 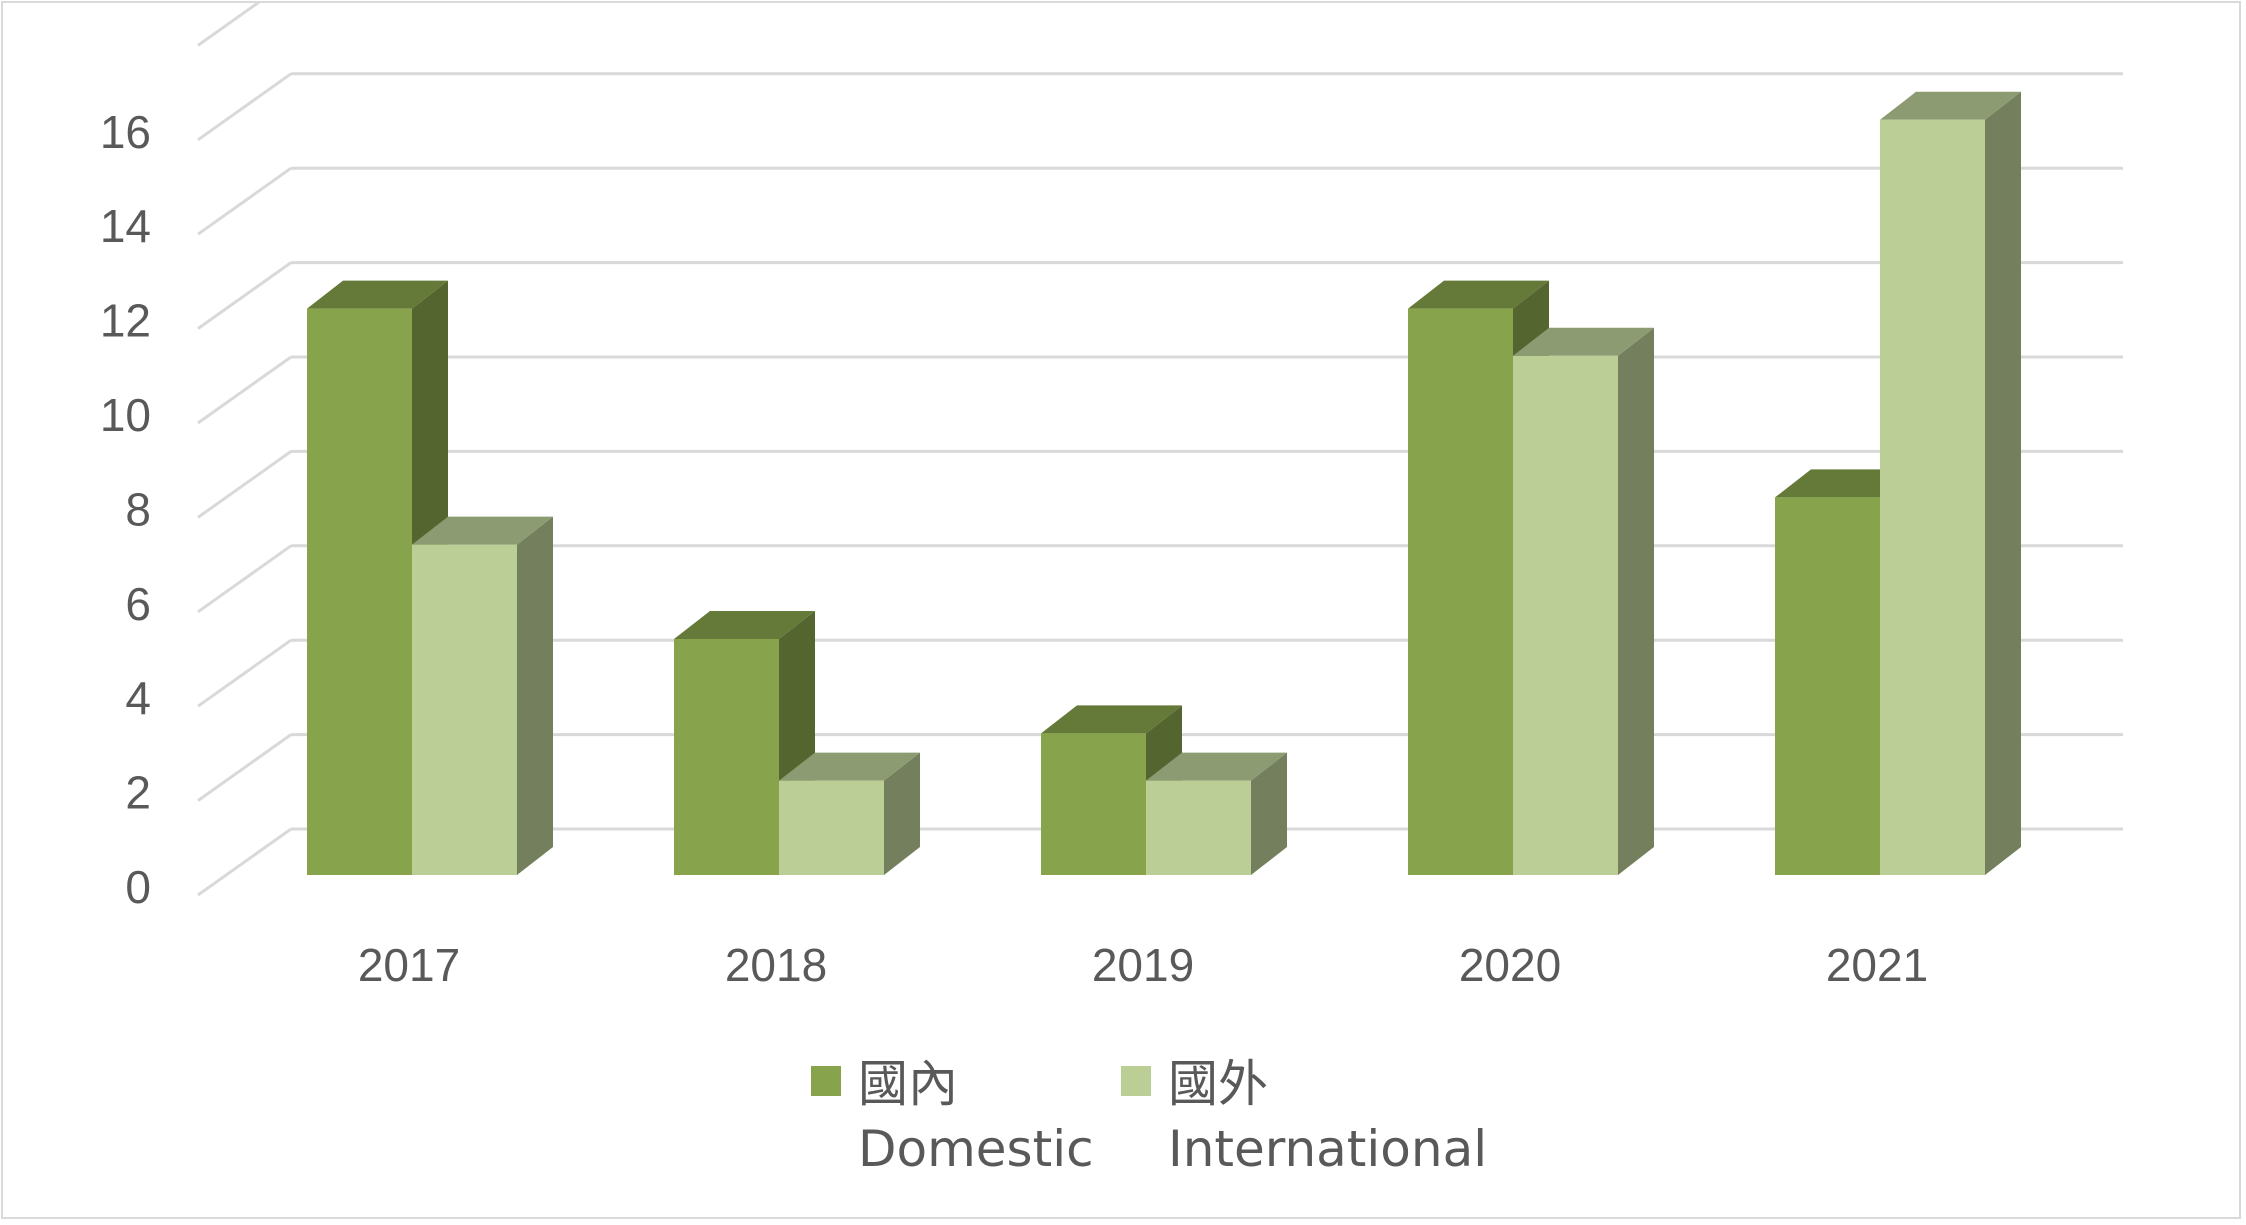 I want to click on legend-label-en: Domestic, so click(x=976, y=1149).